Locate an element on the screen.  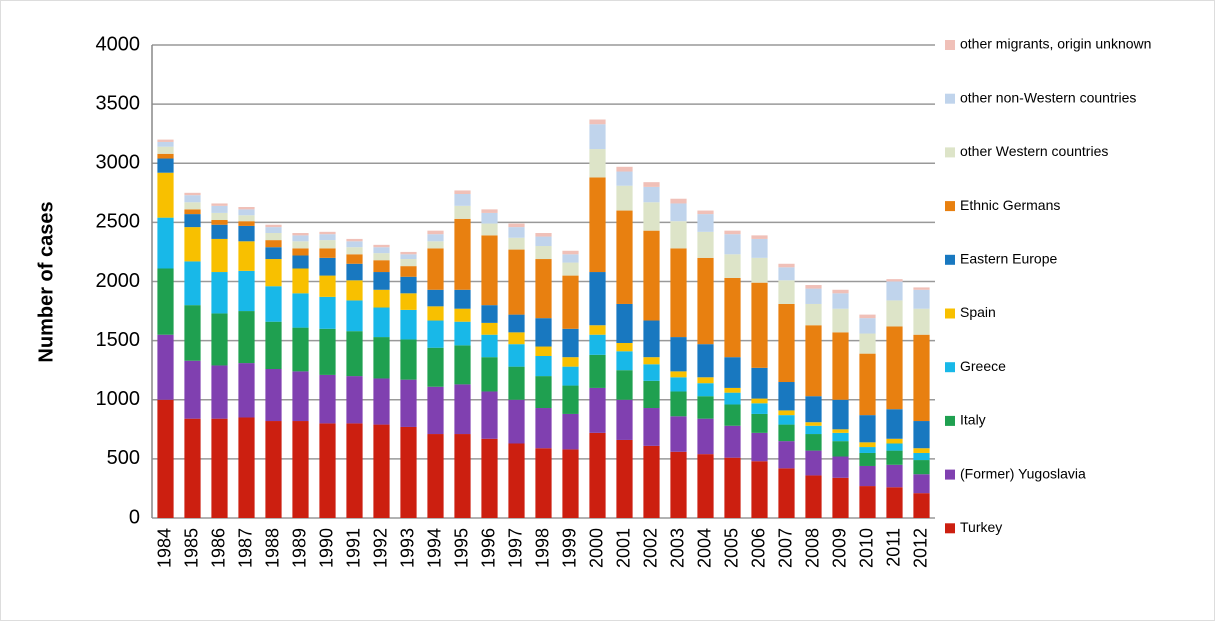
x-tick-label: 2004 is located at coordinates (704, 548).